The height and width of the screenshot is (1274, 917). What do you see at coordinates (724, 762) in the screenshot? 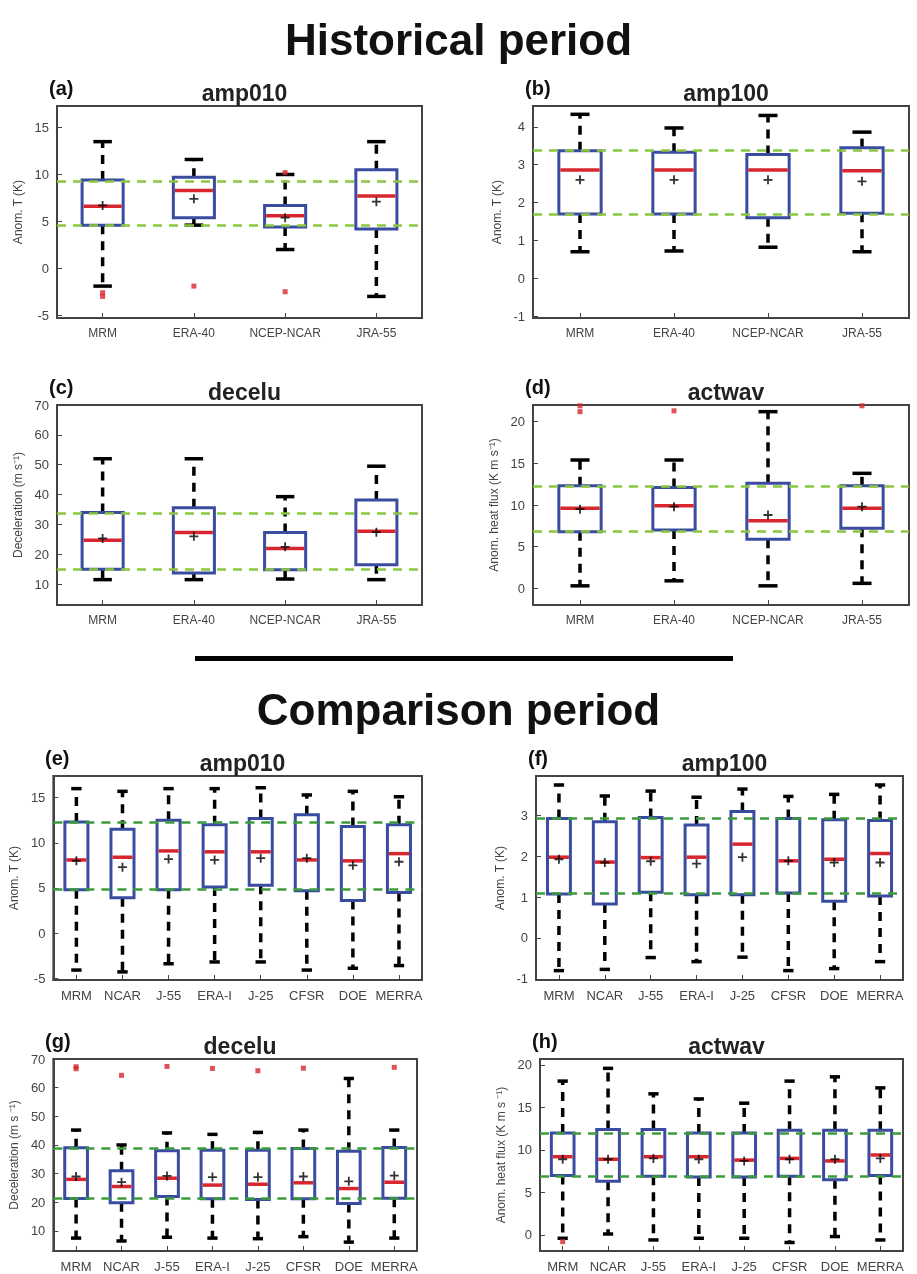
I see `chart-title: amp100` at bounding box center [724, 762].